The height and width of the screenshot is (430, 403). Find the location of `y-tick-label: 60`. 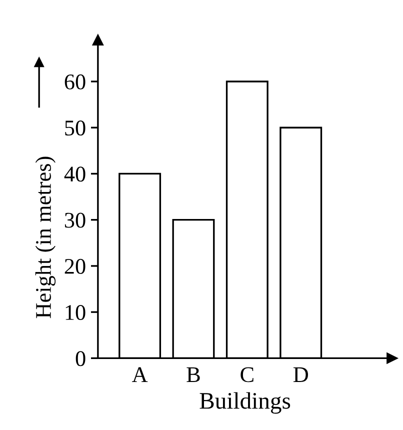

y-tick-label: 60 is located at coordinates (75, 82).